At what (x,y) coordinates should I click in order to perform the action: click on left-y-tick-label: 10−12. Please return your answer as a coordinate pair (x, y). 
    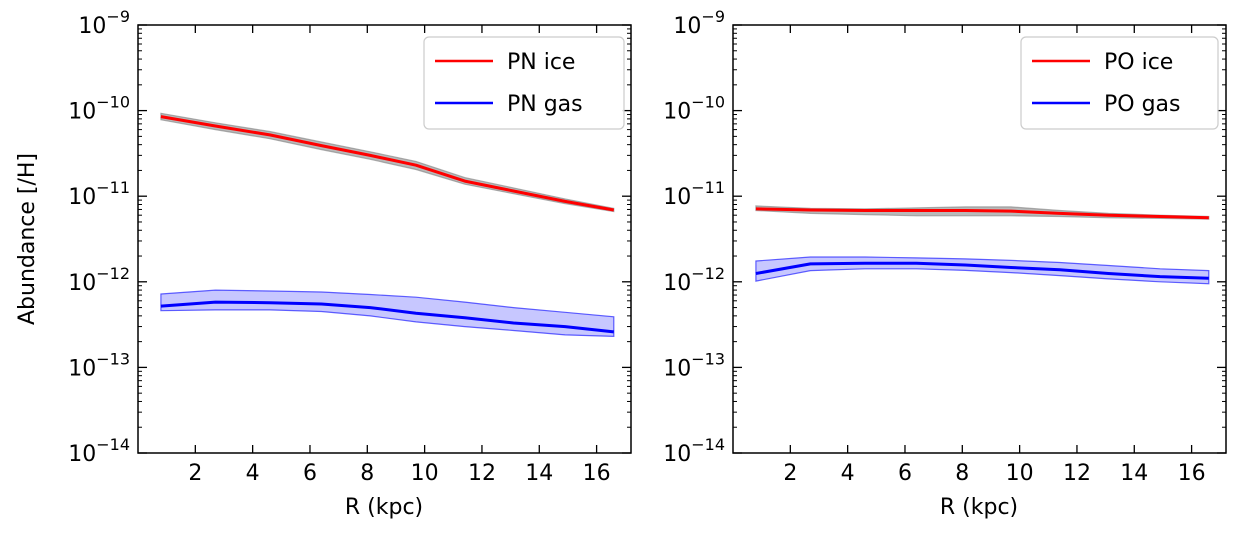
    Looking at the image, I should click on (99, 280).